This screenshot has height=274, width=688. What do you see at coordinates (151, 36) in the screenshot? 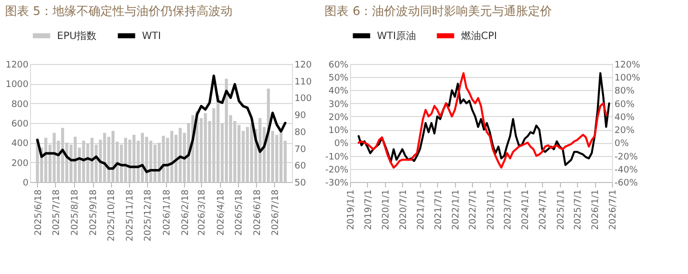
I see `legend-label: WTI` at bounding box center [151, 36].